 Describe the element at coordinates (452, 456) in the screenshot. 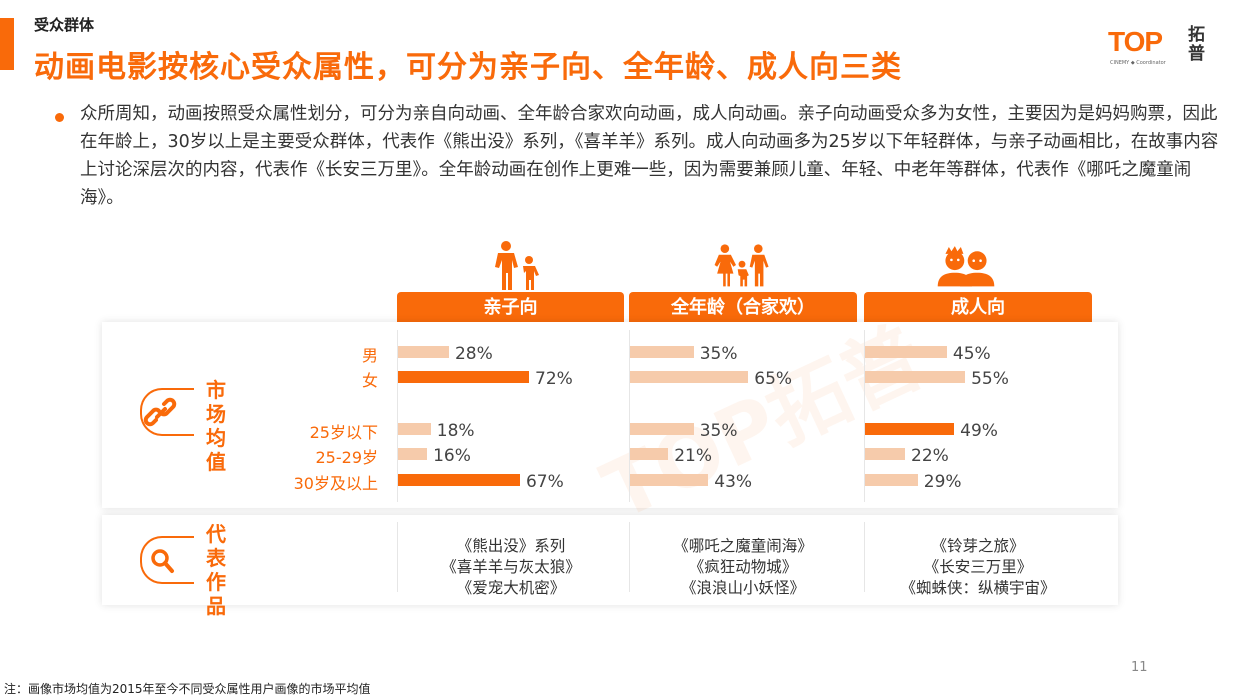

I see `data-label: 16%` at that location.